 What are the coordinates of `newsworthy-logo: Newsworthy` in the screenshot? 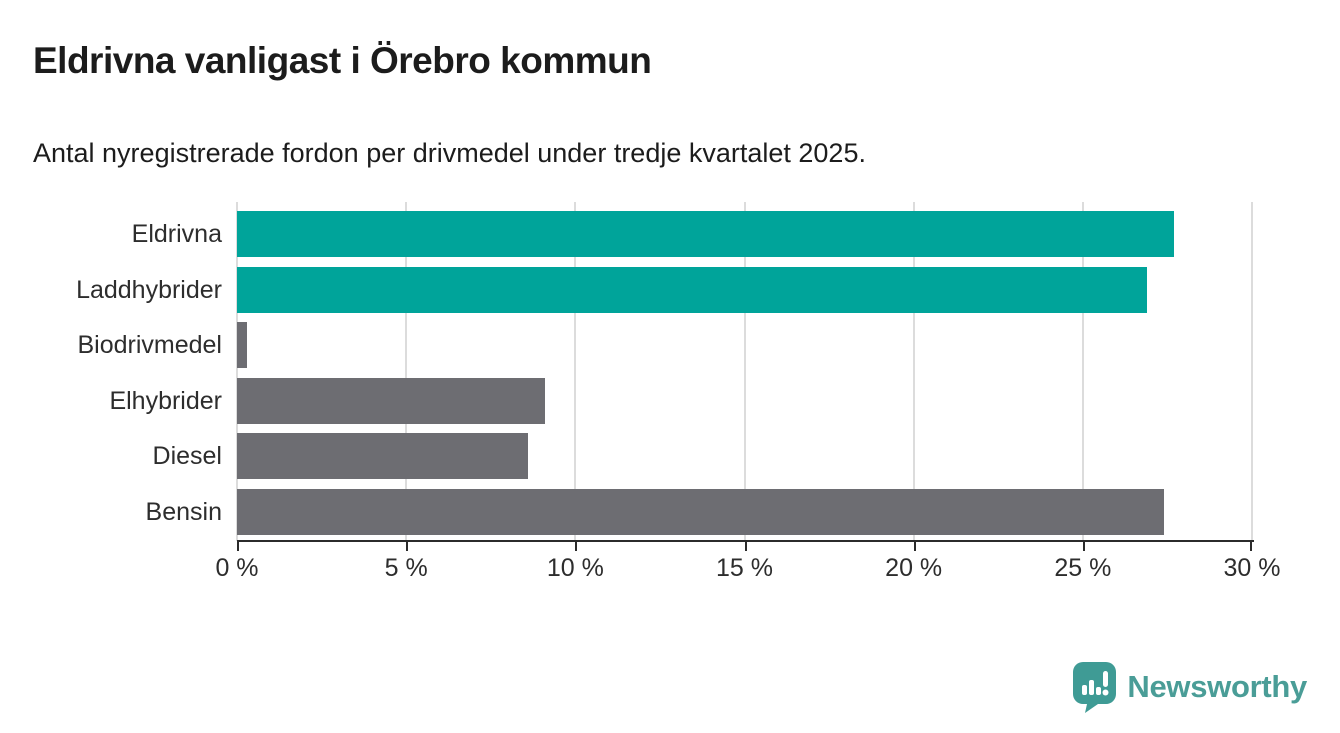 It's located at (1189, 687).